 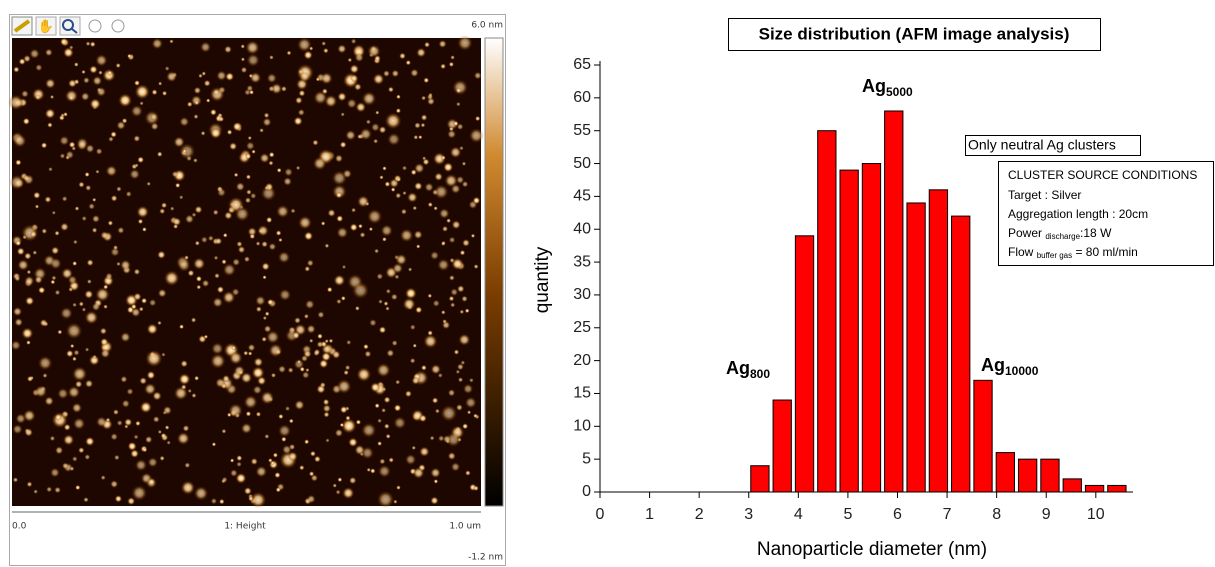 What do you see at coordinates (1073, 252) in the screenshot?
I see `conditions-line: Flow buffer gas = 80 ml/min` at bounding box center [1073, 252].